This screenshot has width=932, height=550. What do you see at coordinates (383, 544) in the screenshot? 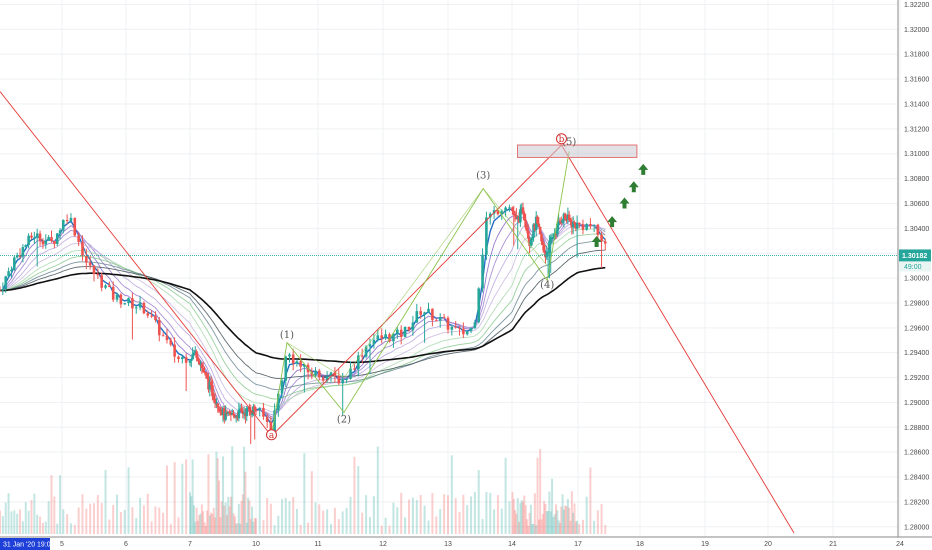
I see `x-tick-label: 12` at bounding box center [383, 544].